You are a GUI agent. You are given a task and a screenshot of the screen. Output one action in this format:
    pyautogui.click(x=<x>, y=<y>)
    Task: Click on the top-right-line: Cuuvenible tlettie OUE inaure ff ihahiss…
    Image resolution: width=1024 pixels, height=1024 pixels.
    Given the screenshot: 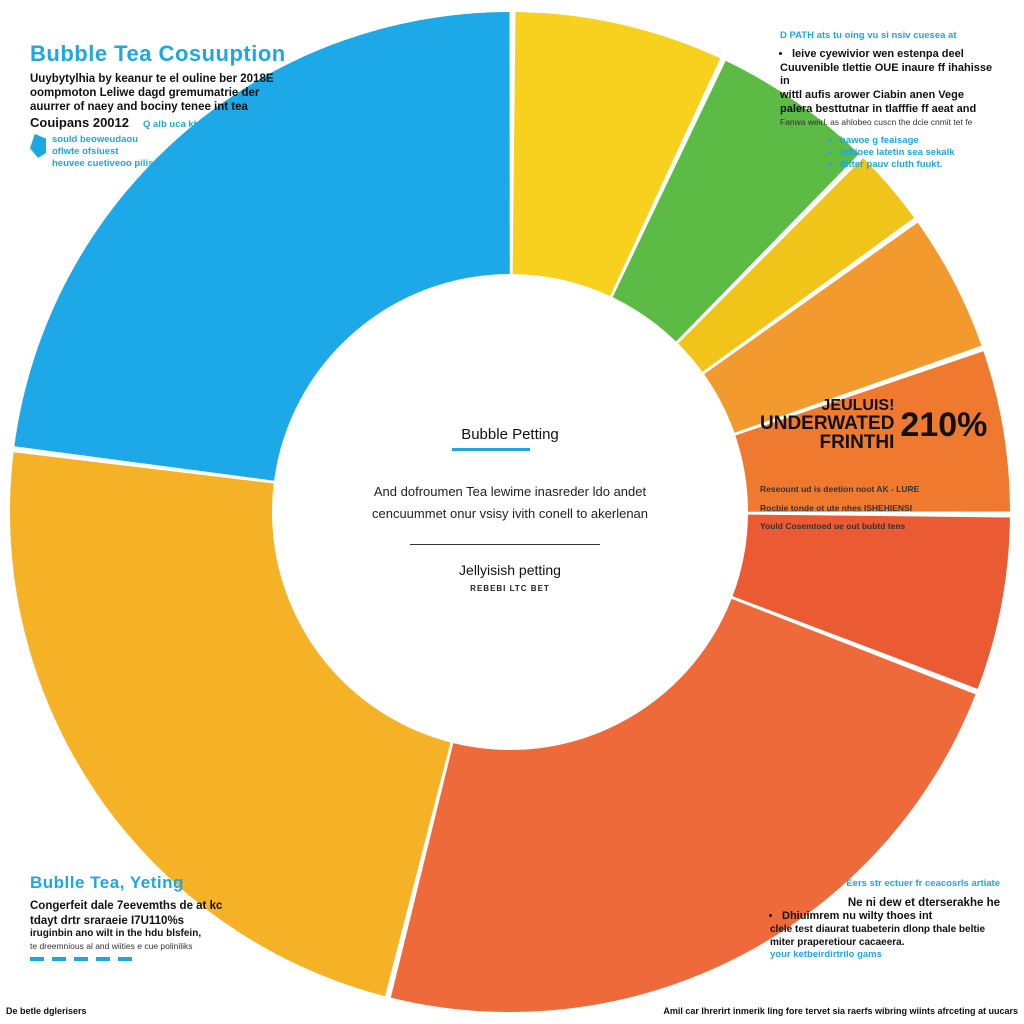 What is the action you would take?
    pyautogui.click(x=886, y=74)
    